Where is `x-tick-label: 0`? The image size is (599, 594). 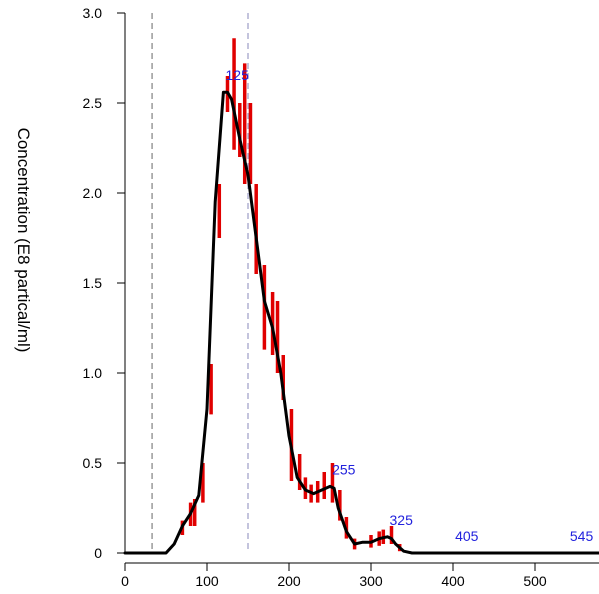
x-tick-label: 0 is located at coordinates (125, 581).